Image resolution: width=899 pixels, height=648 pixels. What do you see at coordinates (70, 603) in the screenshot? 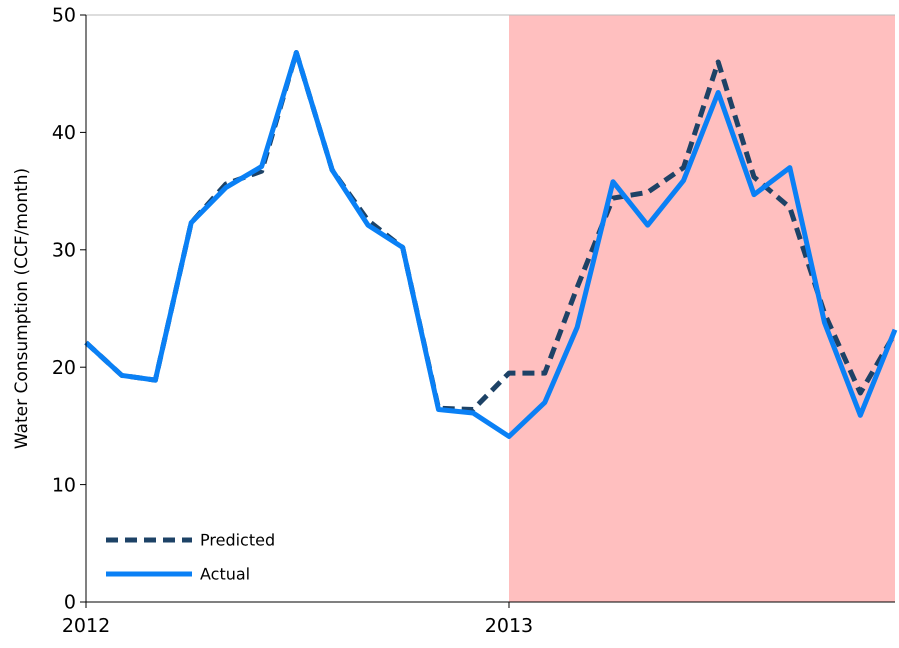
I see `y-tick-label: 0` at bounding box center [70, 603].